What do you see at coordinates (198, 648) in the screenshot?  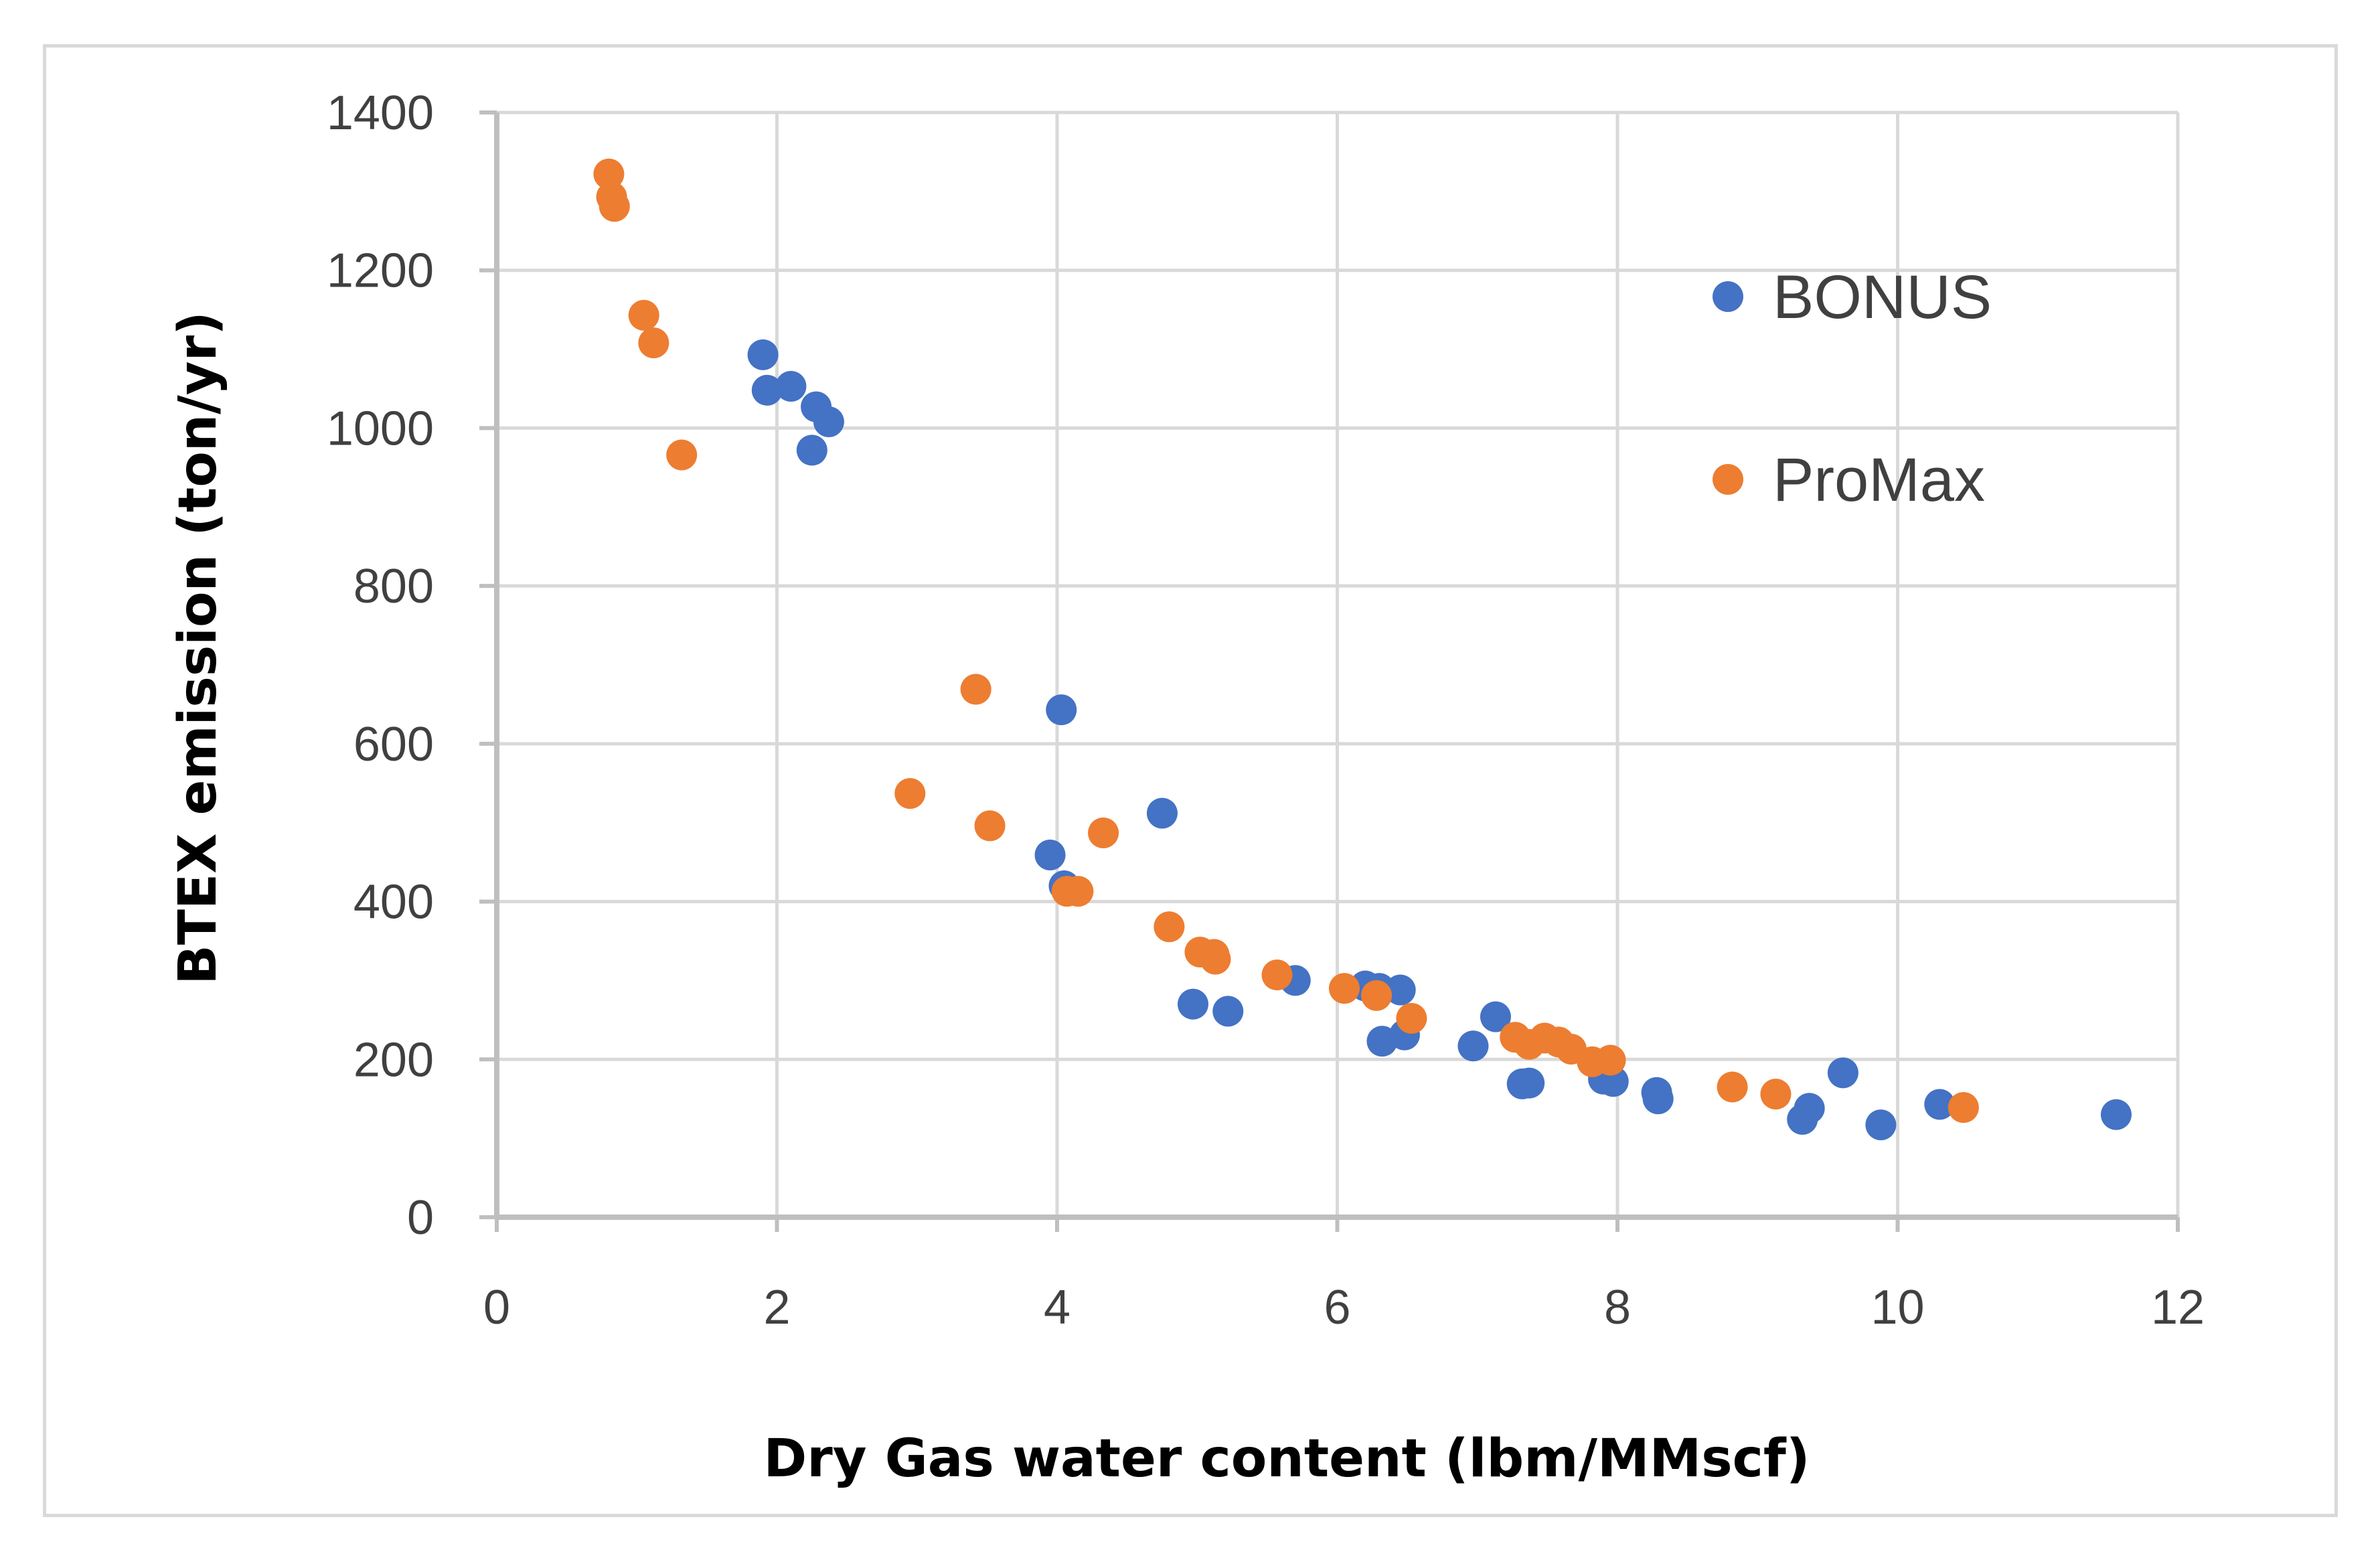 I see `y-axis-title: BTEX emission (ton/yr)` at bounding box center [198, 648].